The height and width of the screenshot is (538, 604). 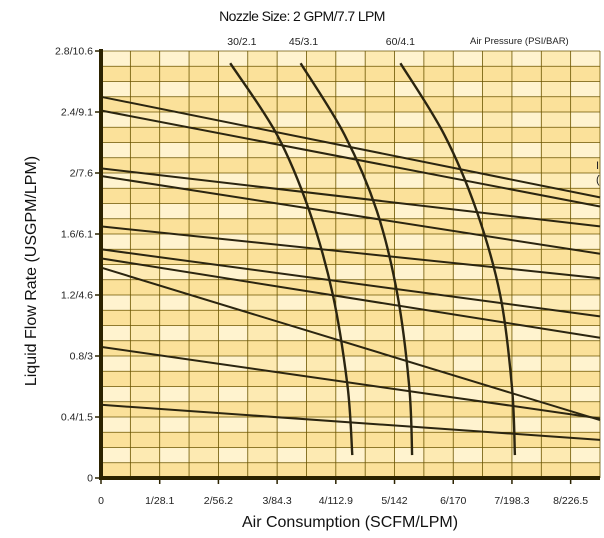 I want to click on y-tick-label: 0.8/3, so click(x=82, y=357).